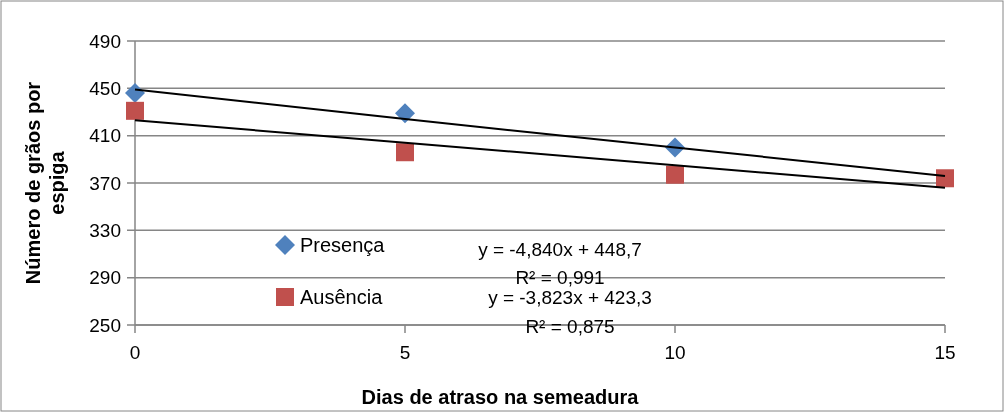 The height and width of the screenshot is (412, 1004). What do you see at coordinates (405, 352) in the screenshot?
I see `x-tick-label: 5` at bounding box center [405, 352].